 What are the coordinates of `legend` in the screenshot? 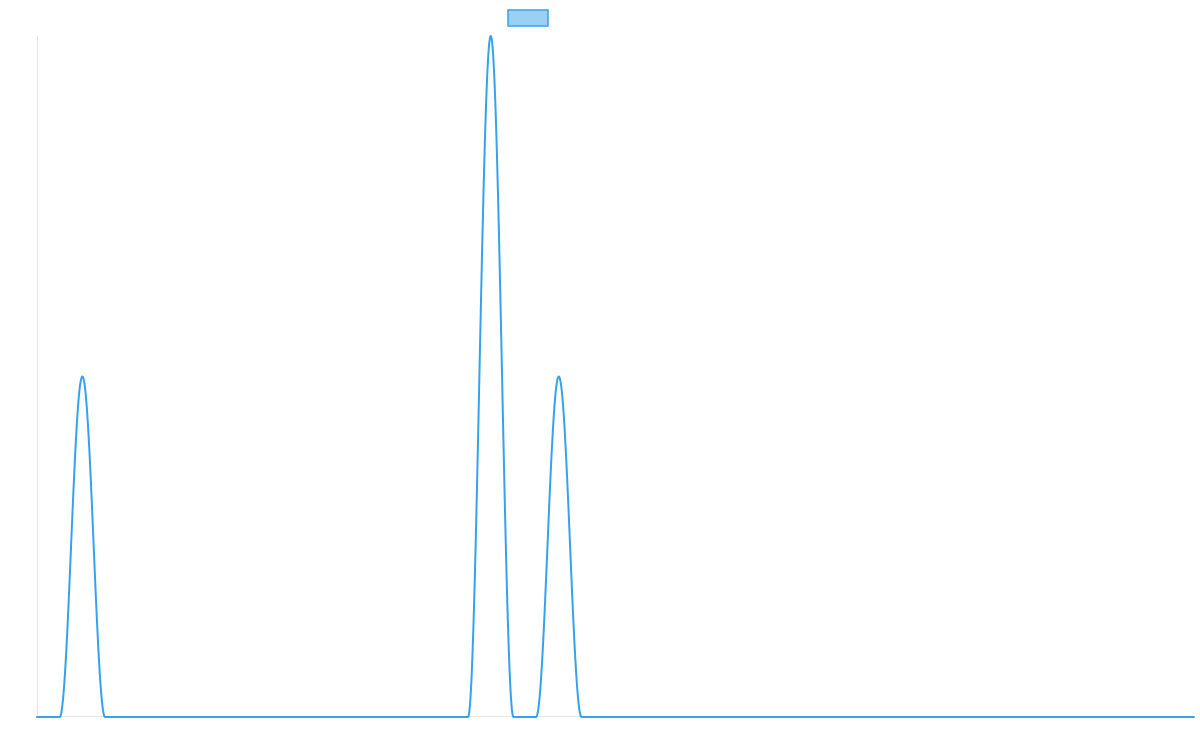 It's located at (528, 18).